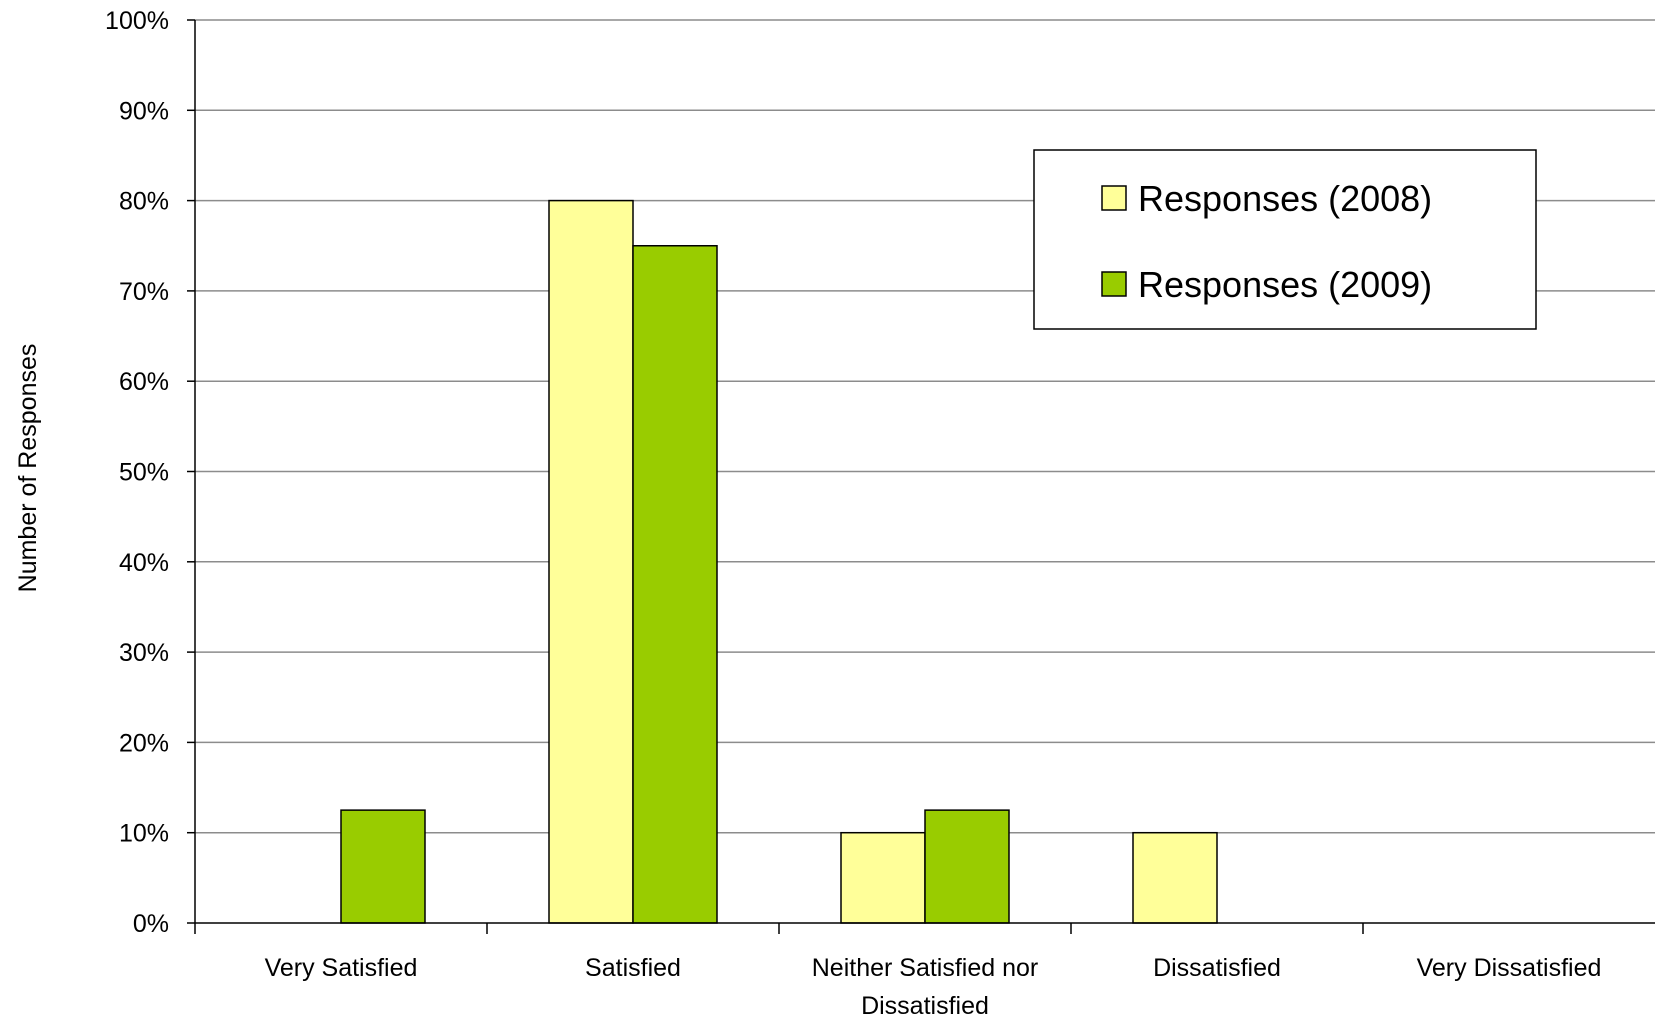  I want to click on y-tick-label: 100%, so click(137, 21).